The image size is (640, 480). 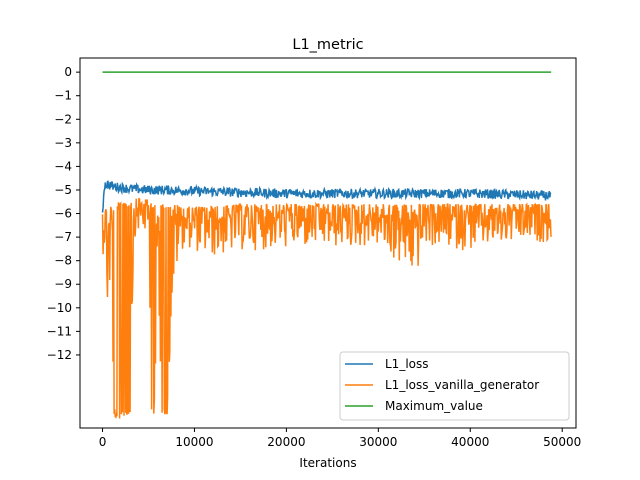 I want to click on y-tick-label: −7, so click(x=63, y=237).